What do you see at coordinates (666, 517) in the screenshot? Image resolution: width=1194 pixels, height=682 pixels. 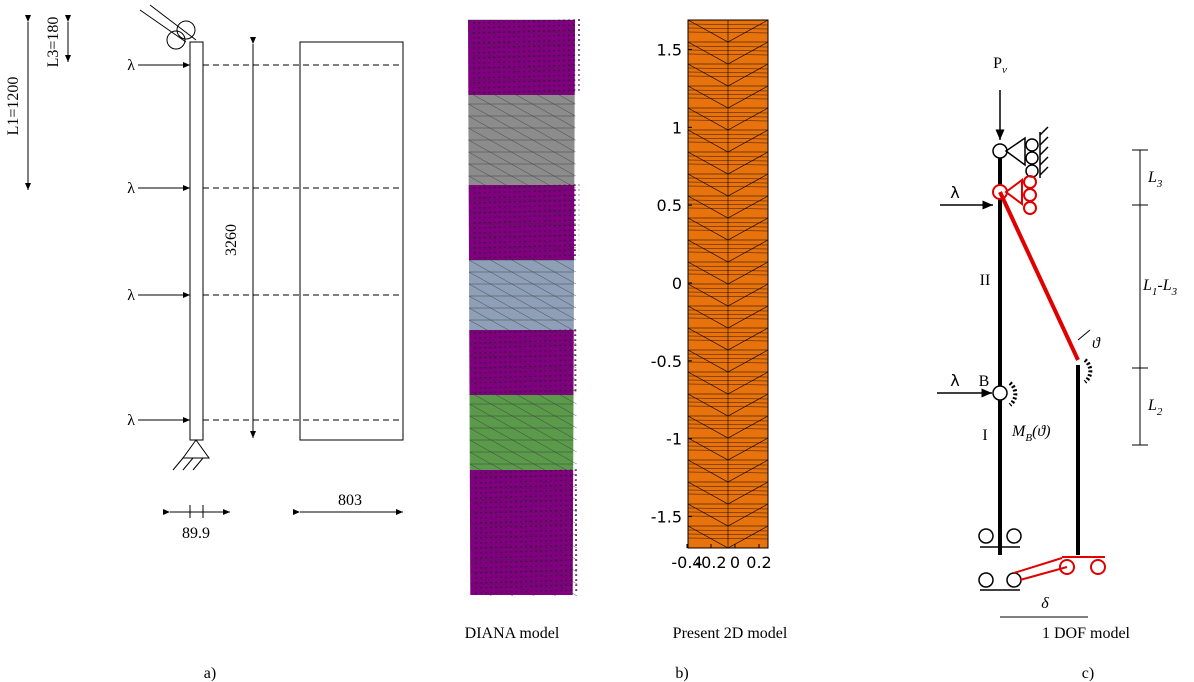 I see `y-tick-label: -1.5` at bounding box center [666, 517].